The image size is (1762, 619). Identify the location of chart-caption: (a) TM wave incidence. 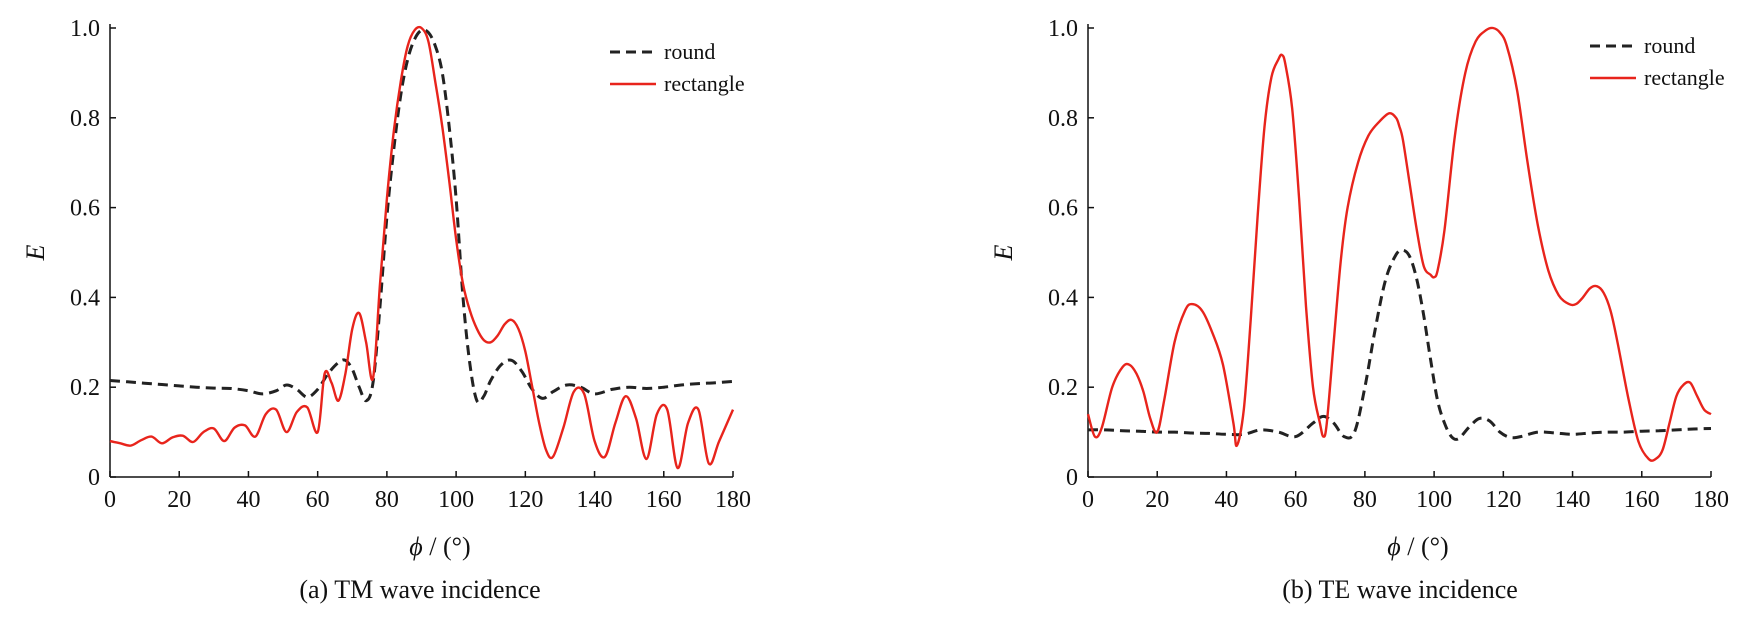
(419, 589).